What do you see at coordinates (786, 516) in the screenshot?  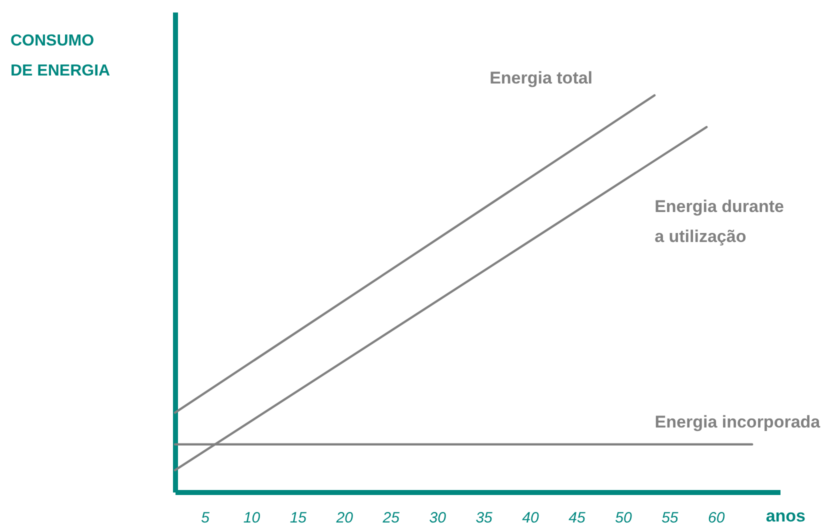 I see `x-axis-title: anos` at bounding box center [786, 516].